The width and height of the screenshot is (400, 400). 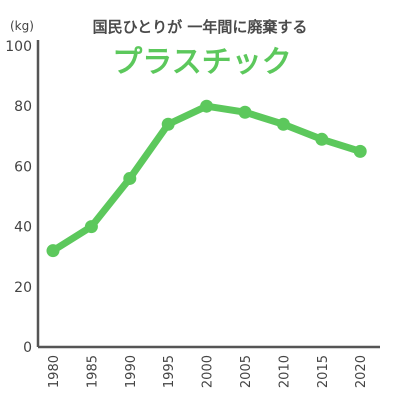 What do you see at coordinates (18, 47) in the screenshot?
I see `y-tick-label: 100` at bounding box center [18, 47].